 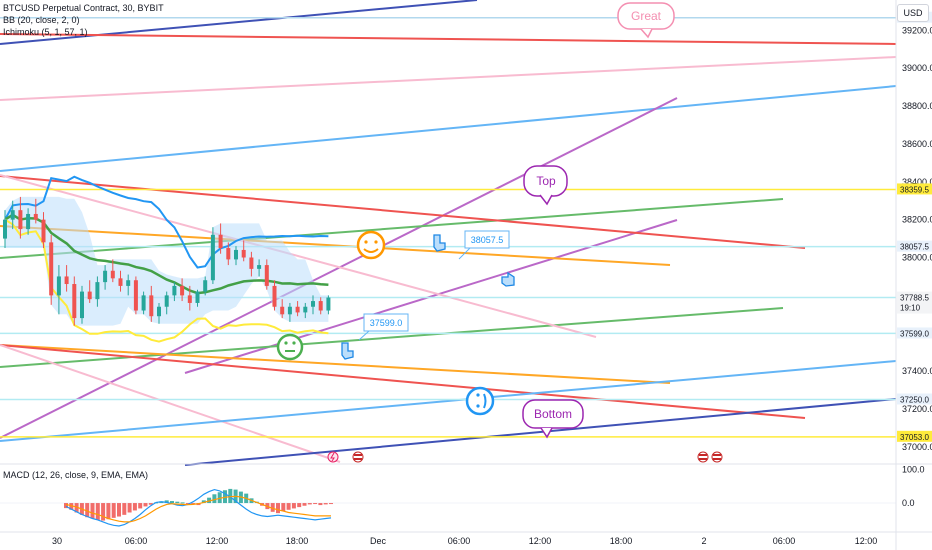 I want to click on trendline-orange-upper, so click(x=335, y=245).